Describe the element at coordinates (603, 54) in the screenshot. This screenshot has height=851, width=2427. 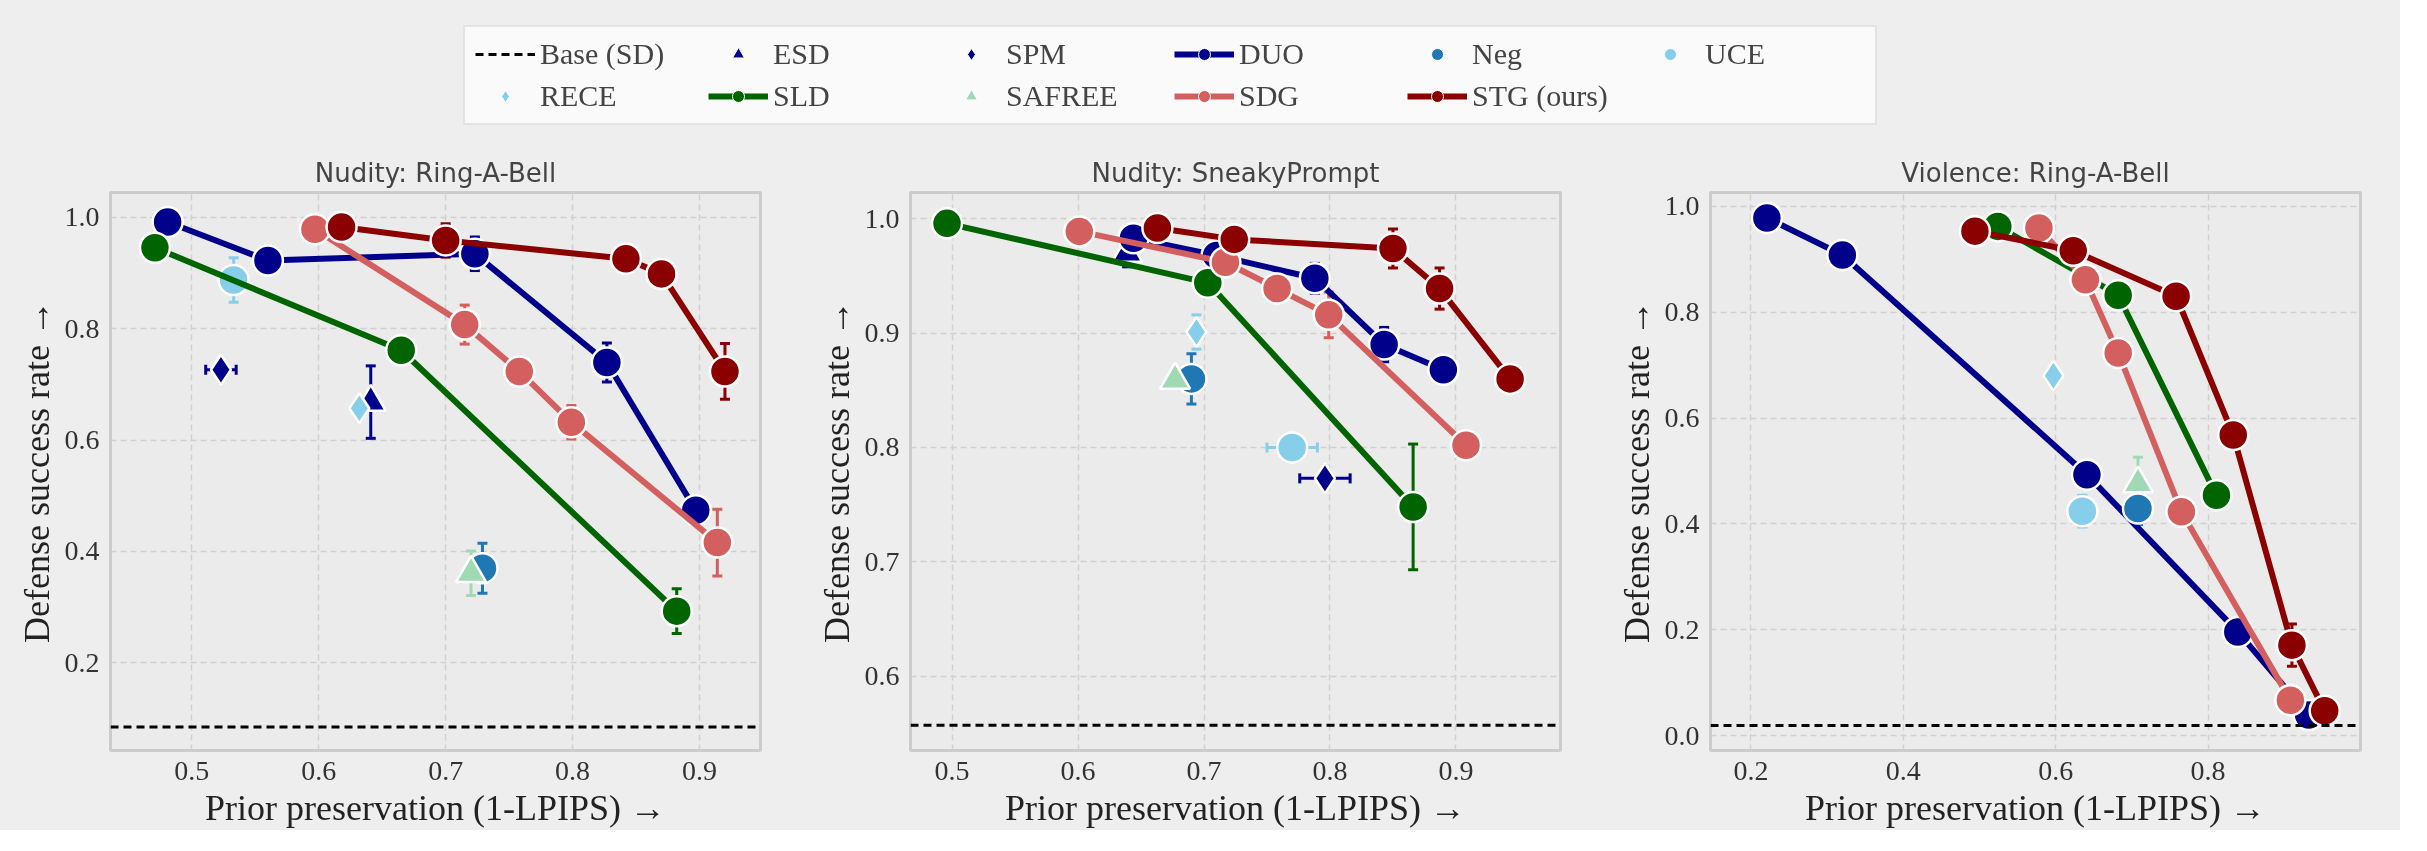
I see `legend-label: Base (SD)` at that location.